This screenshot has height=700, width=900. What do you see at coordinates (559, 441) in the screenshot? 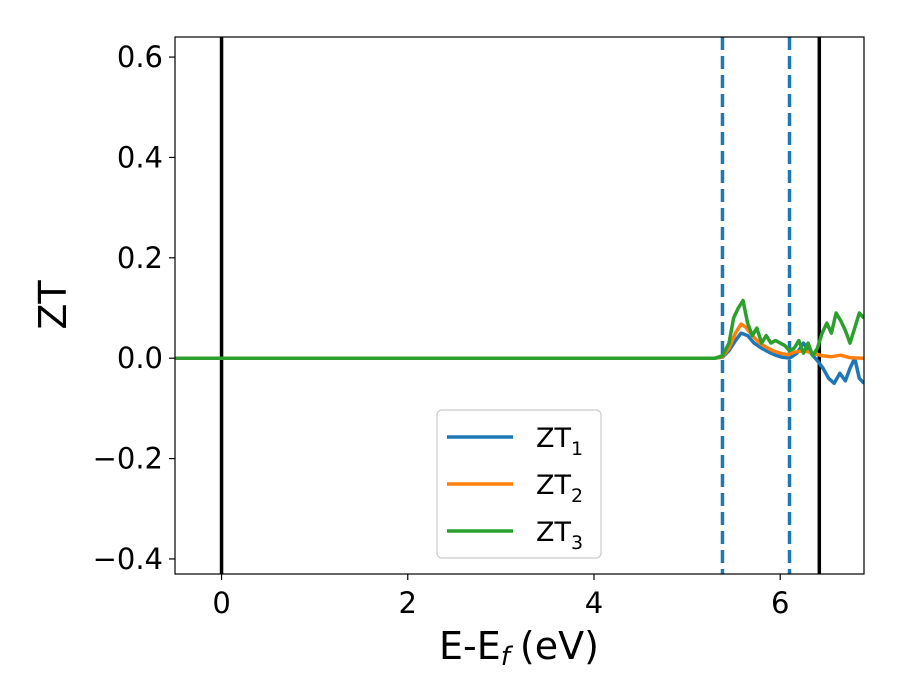
I see `legend-label-zt1: ZT1` at bounding box center [559, 441].